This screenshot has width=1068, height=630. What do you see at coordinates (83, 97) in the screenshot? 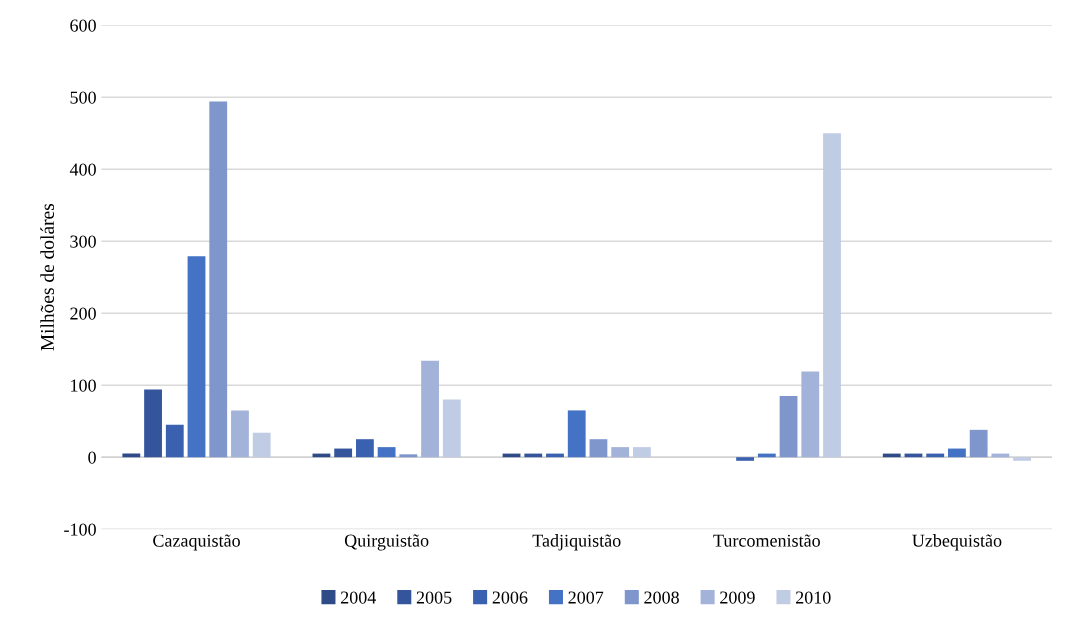
I see `y-tick-label: 500` at bounding box center [83, 97].